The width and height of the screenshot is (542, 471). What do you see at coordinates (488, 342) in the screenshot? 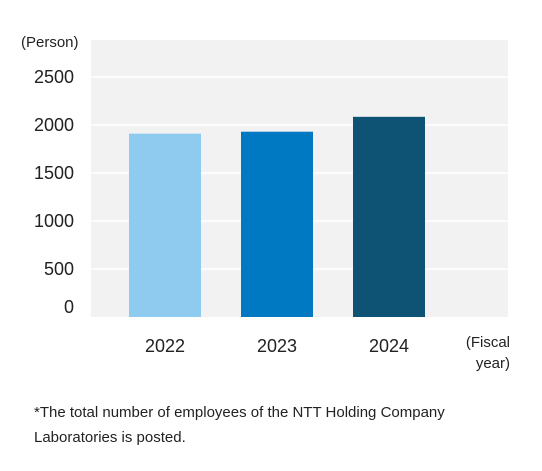
I see `x-axis-unit-label-line1: (Fiscal` at bounding box center [488, 342].